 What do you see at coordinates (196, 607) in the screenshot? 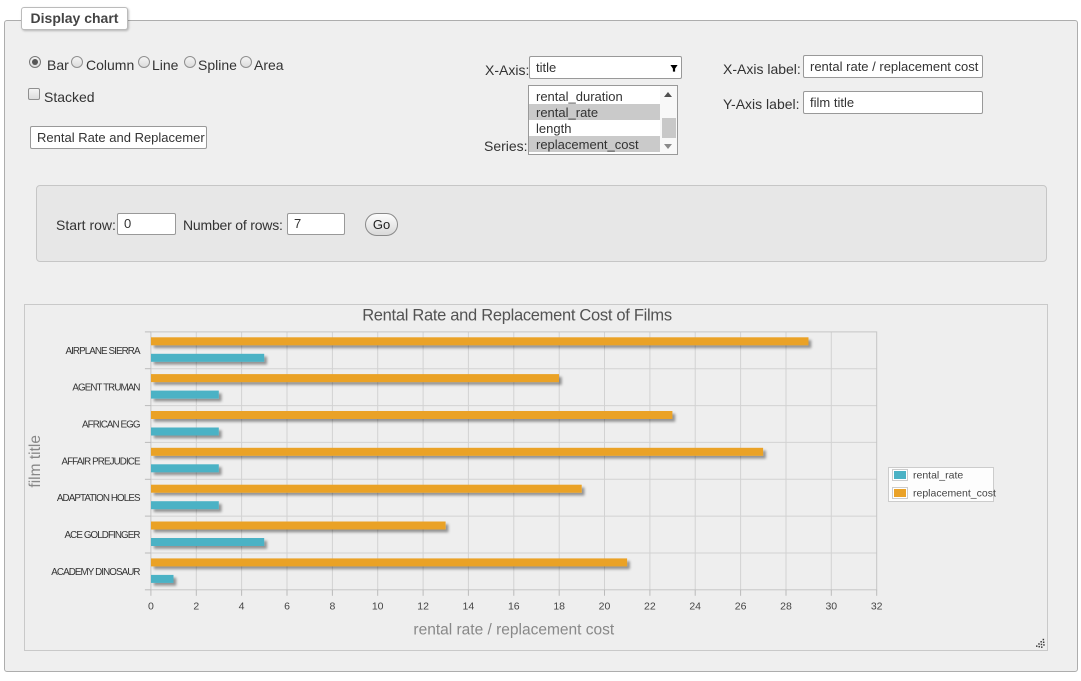
I see `svg-text: 2` at bounding box center [196, 607].